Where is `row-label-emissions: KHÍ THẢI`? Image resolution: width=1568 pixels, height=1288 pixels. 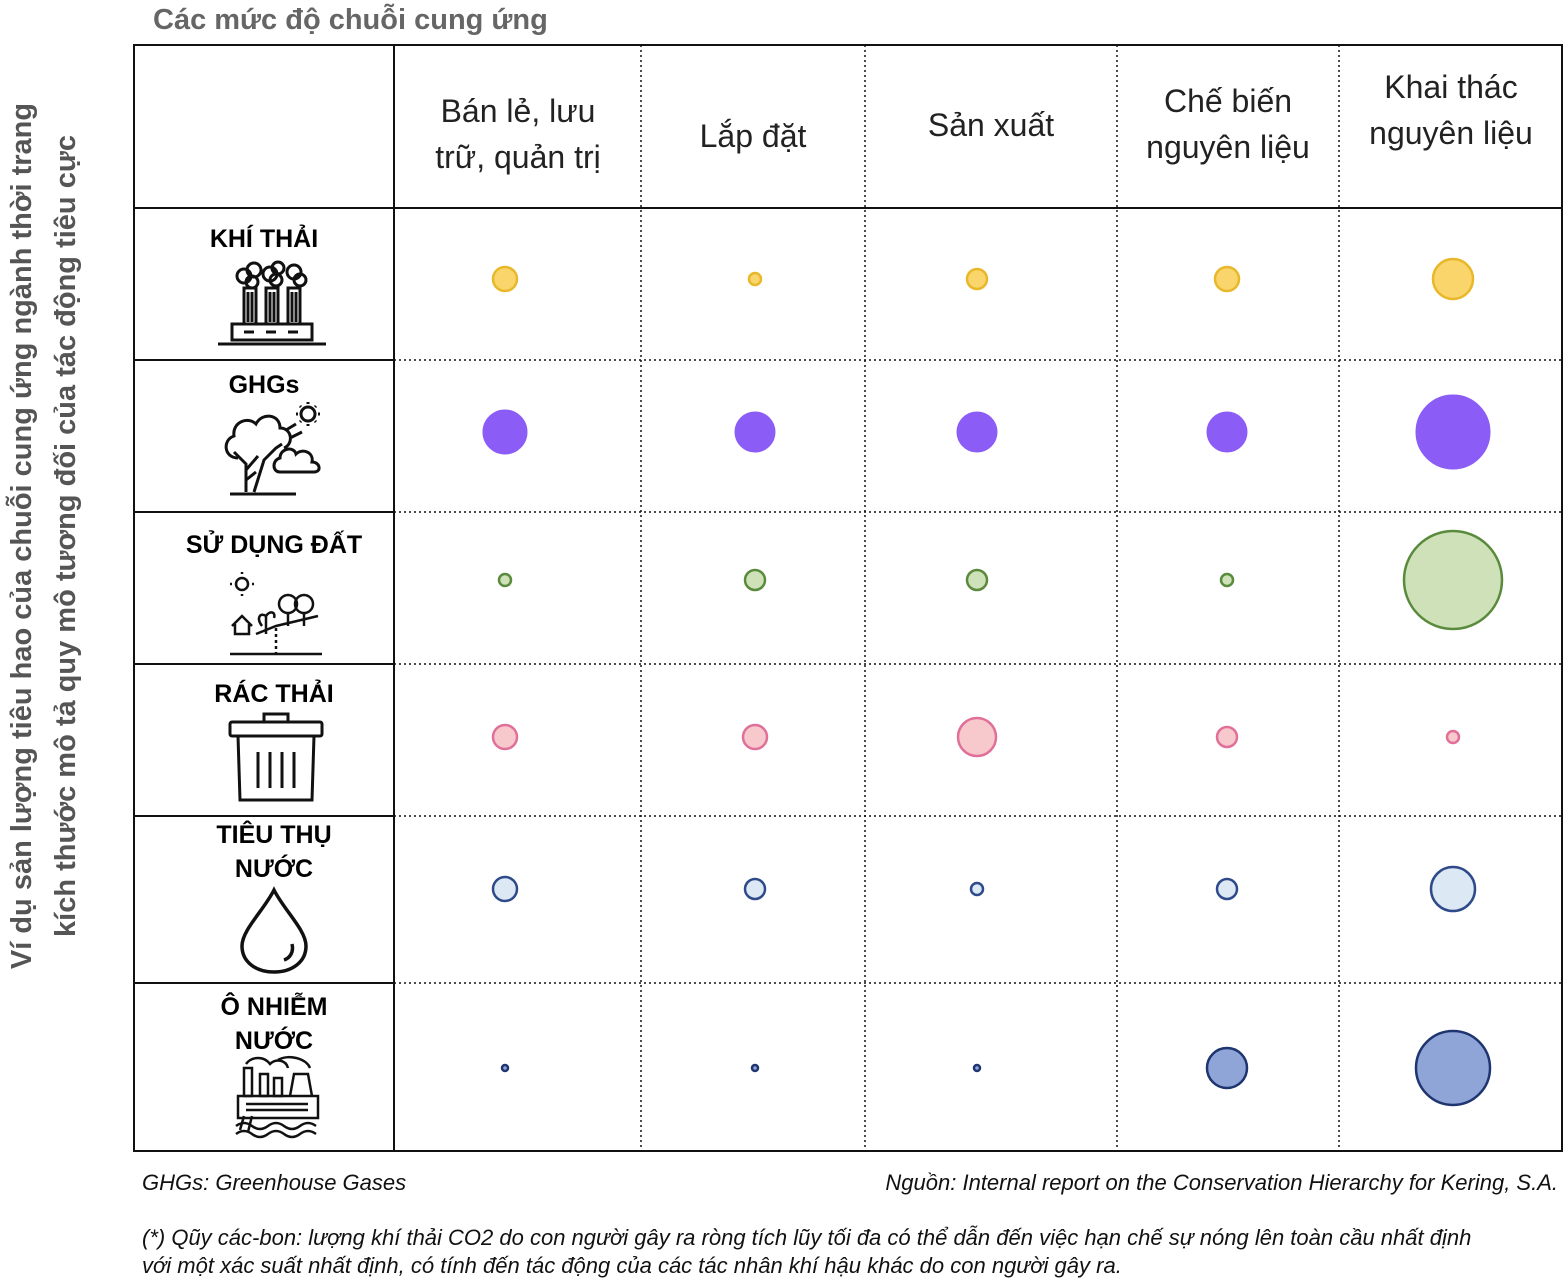
row-label-emissions: KHÍ THẢI is located at coordinates (264, 239).